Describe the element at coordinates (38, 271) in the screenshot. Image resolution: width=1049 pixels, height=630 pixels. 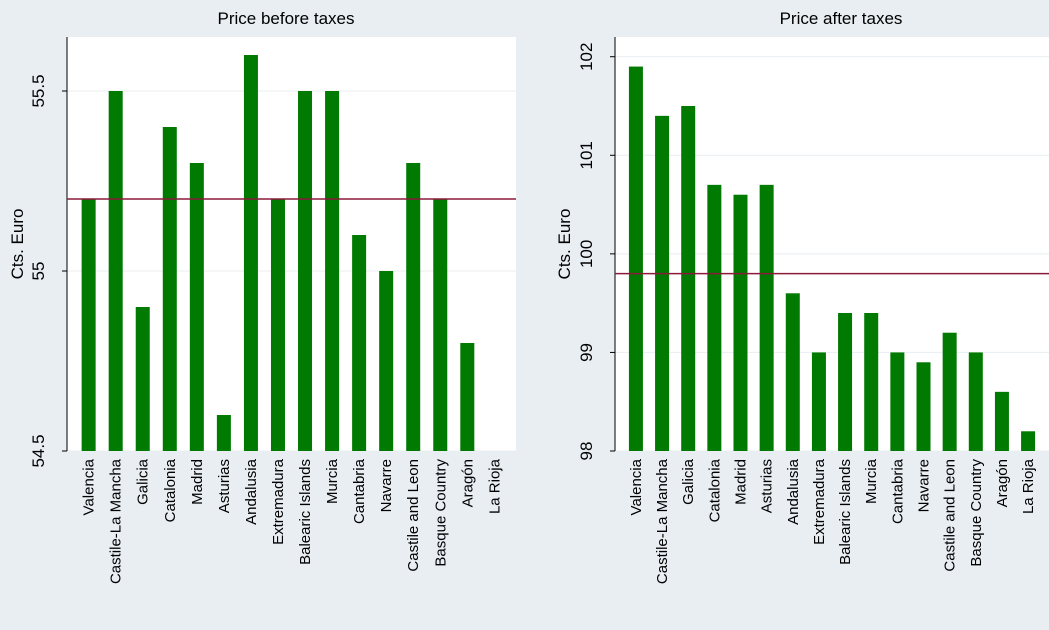
I see `y-tick-label: 55` at that location.